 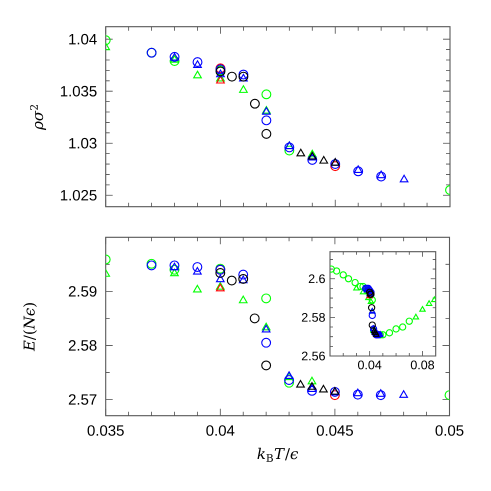 What do you see at coordinates (450, 430) in the screenshot?
I see `x-tick-label: 0.05` at bounding box center [450, 430].